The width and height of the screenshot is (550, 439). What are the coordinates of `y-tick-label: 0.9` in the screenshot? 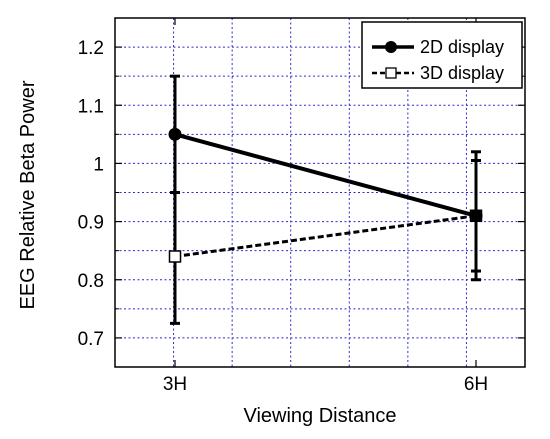 It's located at (91, 223).